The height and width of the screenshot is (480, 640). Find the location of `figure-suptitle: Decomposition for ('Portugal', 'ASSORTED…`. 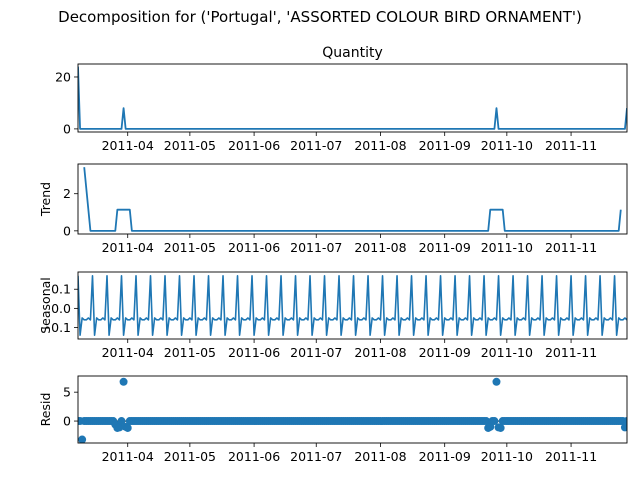

figure-suptitle: Decomposition for ('Portugal', 'ASSORTED… is located at coordinates (320, 17).